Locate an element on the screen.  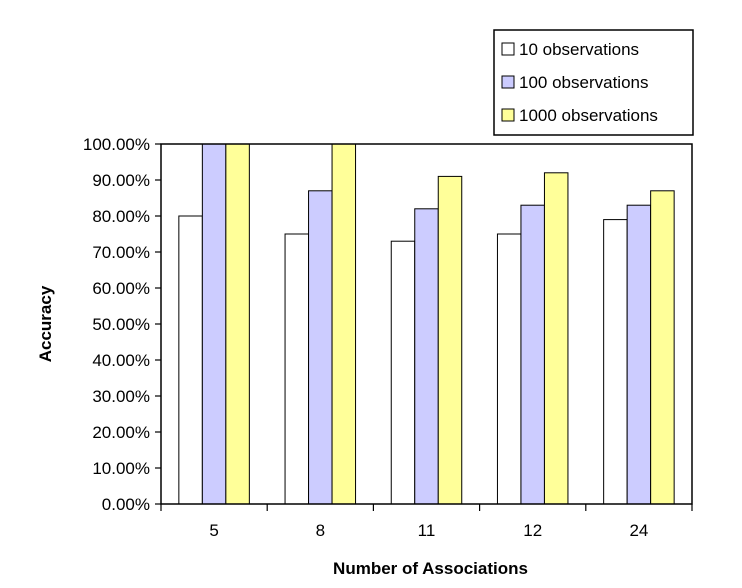
y-tick-label: 20.00% is located at coordinates (121, 432).